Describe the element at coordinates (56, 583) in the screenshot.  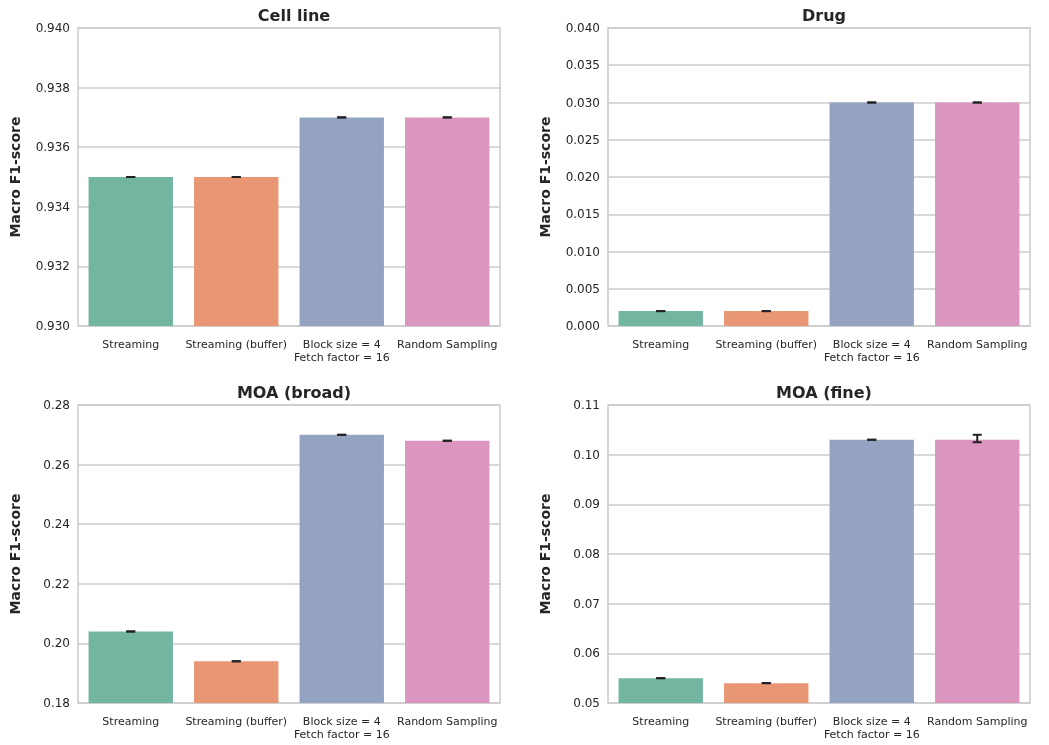
I see `y-tick-label: 0.22` at that location.